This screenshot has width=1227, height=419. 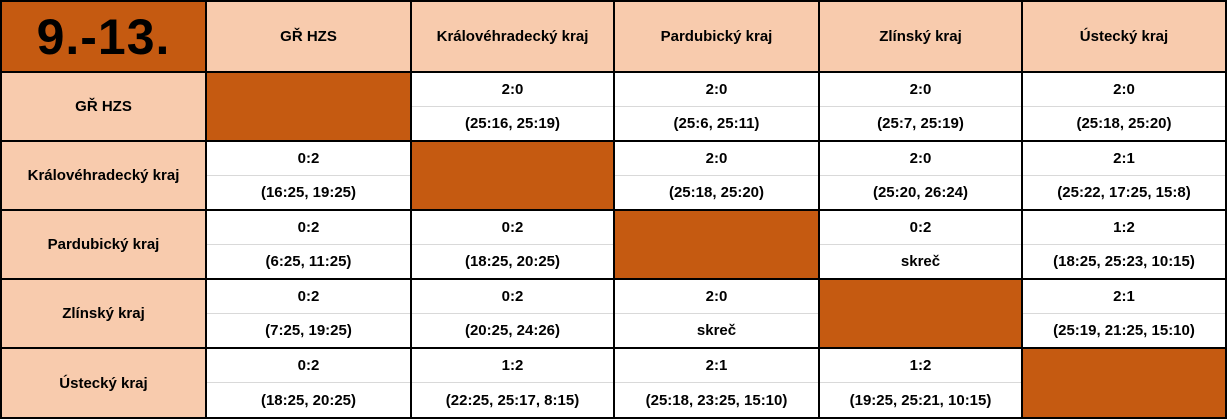 What do you see at coordinates (1125, 37) in the screenshot?
I see `column-header: Ústecký kraj` at bounding box center [1125, 37].